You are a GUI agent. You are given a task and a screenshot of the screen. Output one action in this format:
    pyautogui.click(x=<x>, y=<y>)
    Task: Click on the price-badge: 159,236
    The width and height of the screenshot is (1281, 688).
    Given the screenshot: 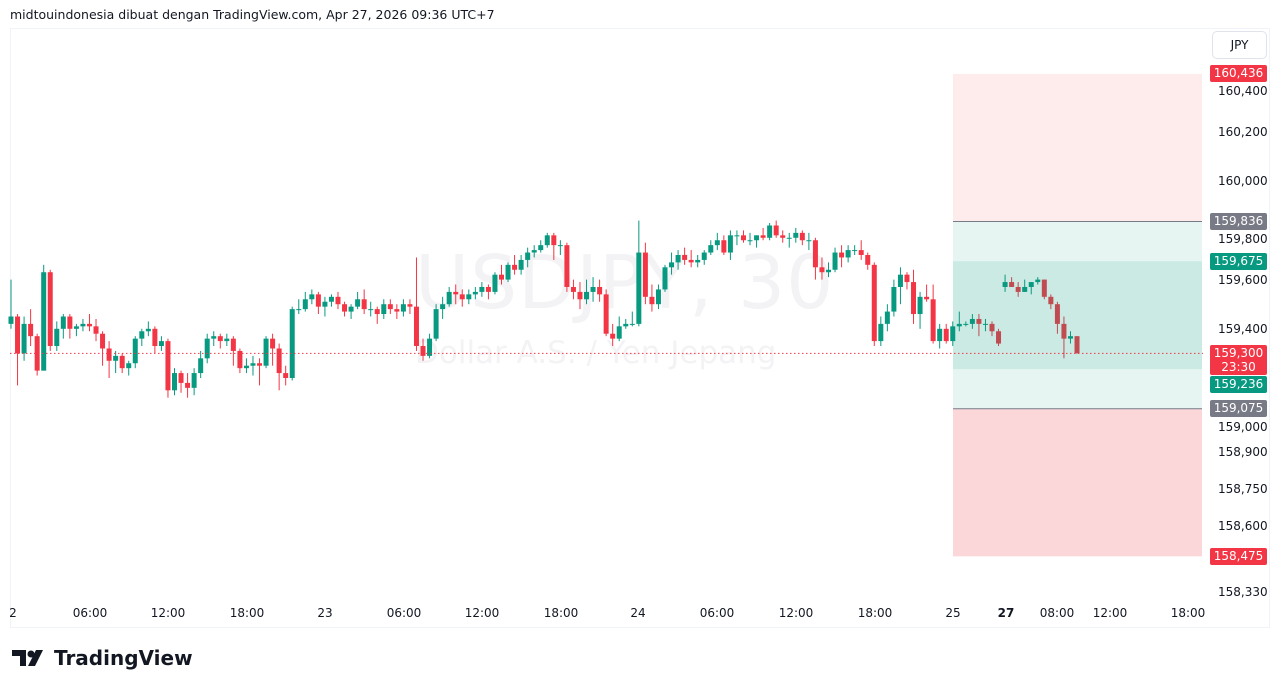 What is the action you would take?
    pyautogui.click(x=1238, y=385)
    